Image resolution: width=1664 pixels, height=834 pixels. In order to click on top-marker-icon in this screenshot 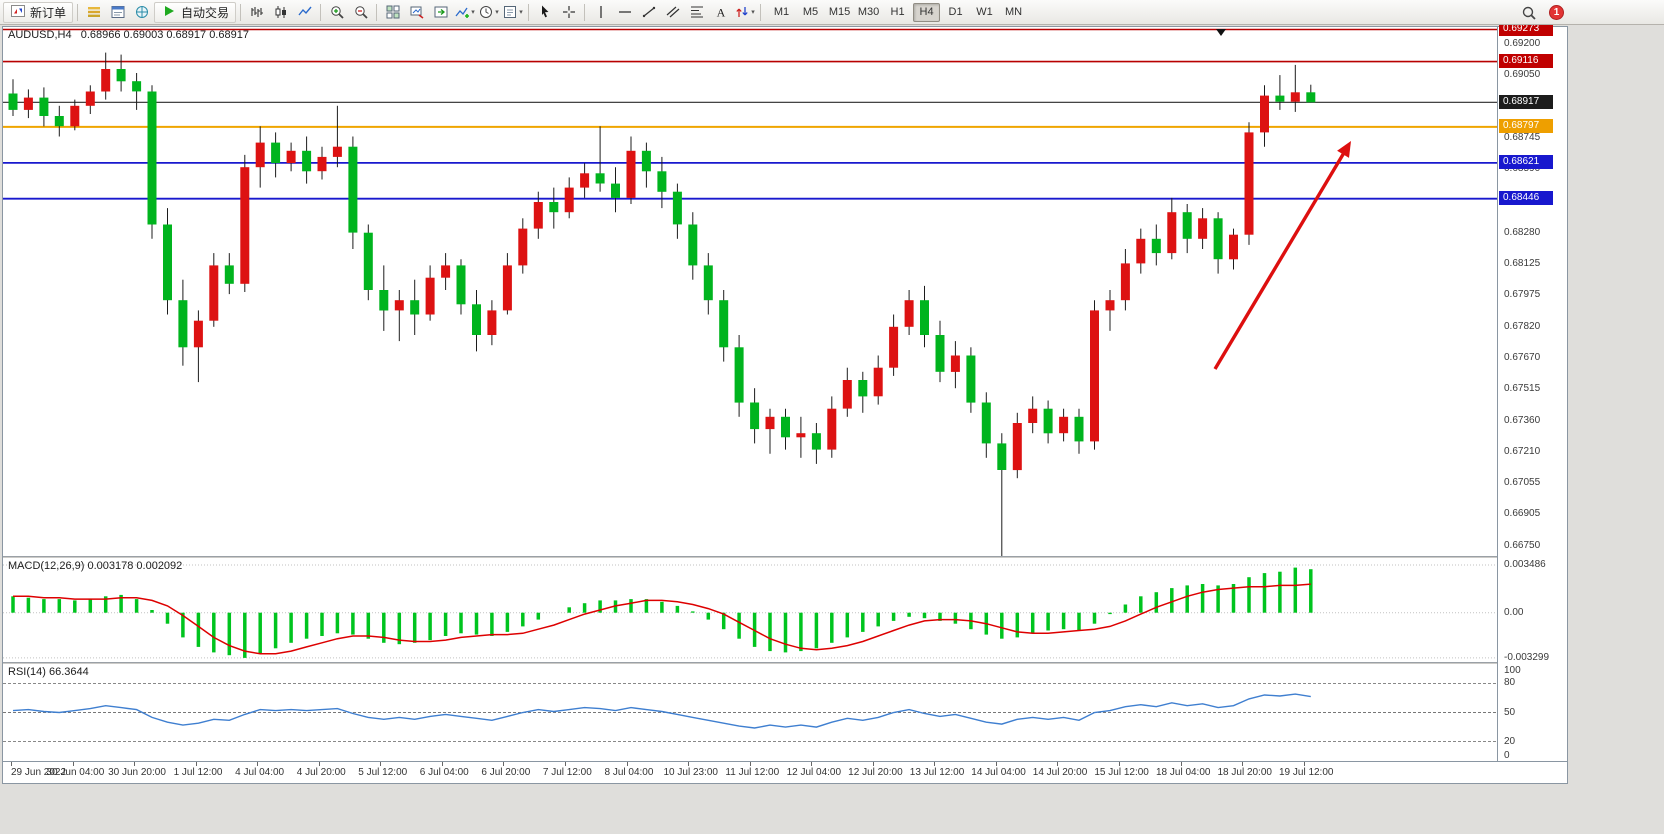, I will do `click(1221, 32)`.